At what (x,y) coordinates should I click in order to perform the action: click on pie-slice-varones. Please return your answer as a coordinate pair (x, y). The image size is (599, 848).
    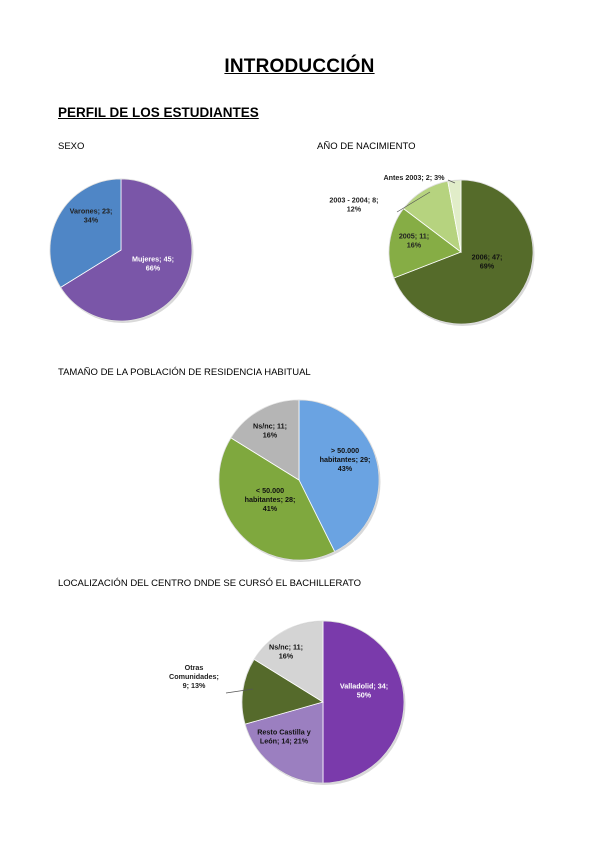
    Looking at the image, I should click on (85, 233).